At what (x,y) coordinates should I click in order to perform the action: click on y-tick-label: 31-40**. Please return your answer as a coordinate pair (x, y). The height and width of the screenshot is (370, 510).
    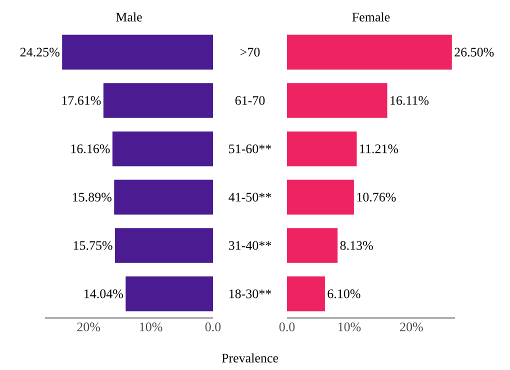
    Looking at the image, I should click on (250, 245).